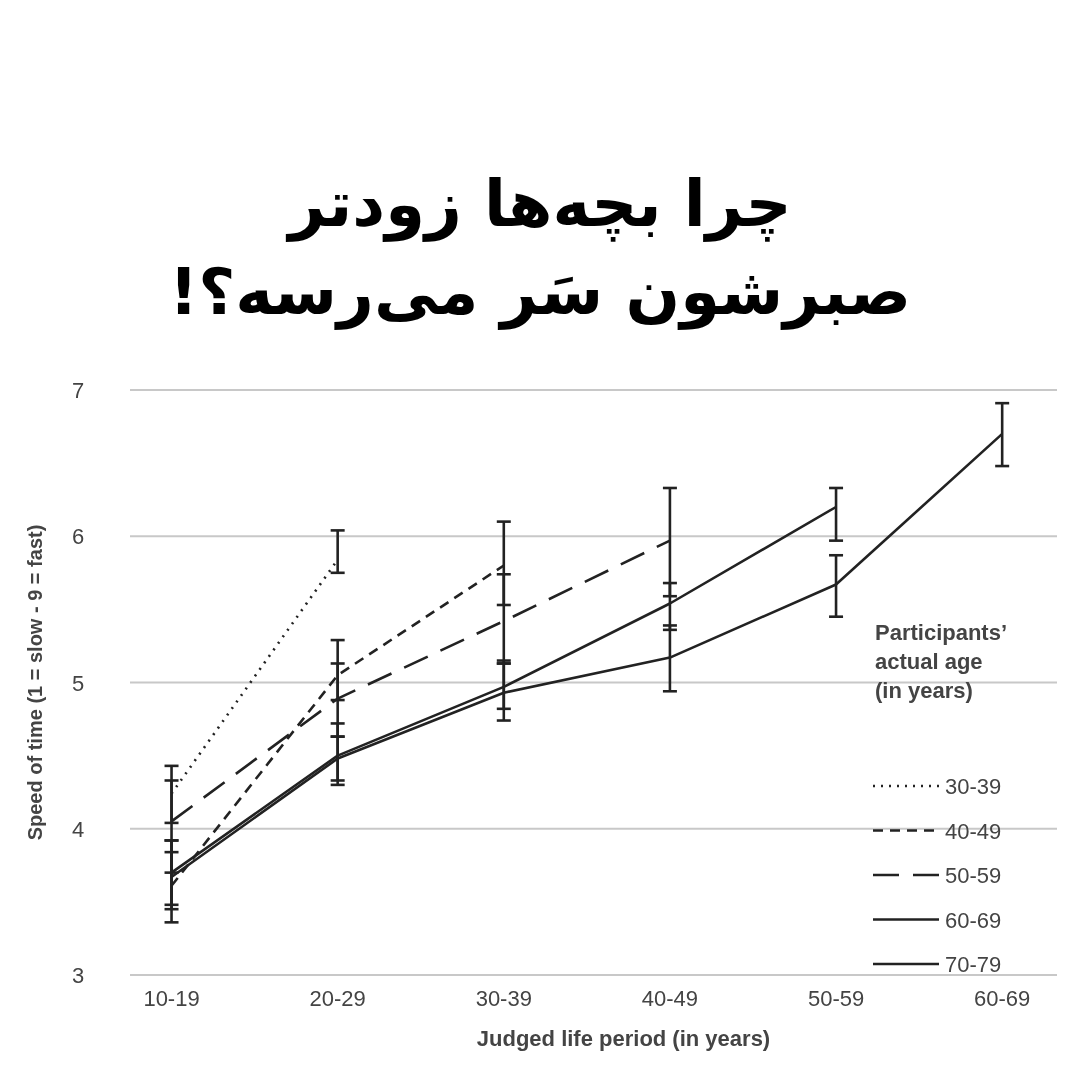  What do you see at coordinates (78, 829) in the screenshot?
I see `y-tick-label: 4` at bounding box center [78, 829].